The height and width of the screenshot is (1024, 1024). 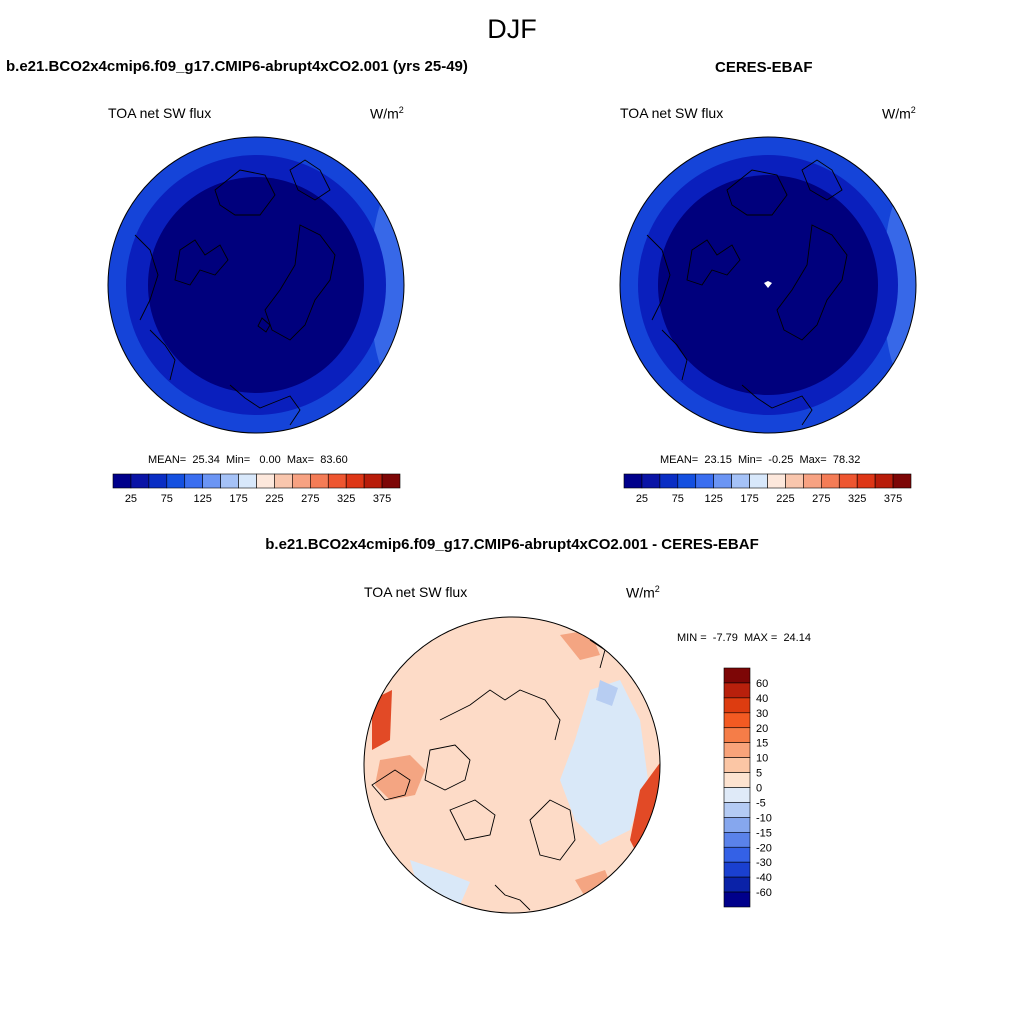 I want to click on model-colorbar-label: 125, so click(x=203, y=499).